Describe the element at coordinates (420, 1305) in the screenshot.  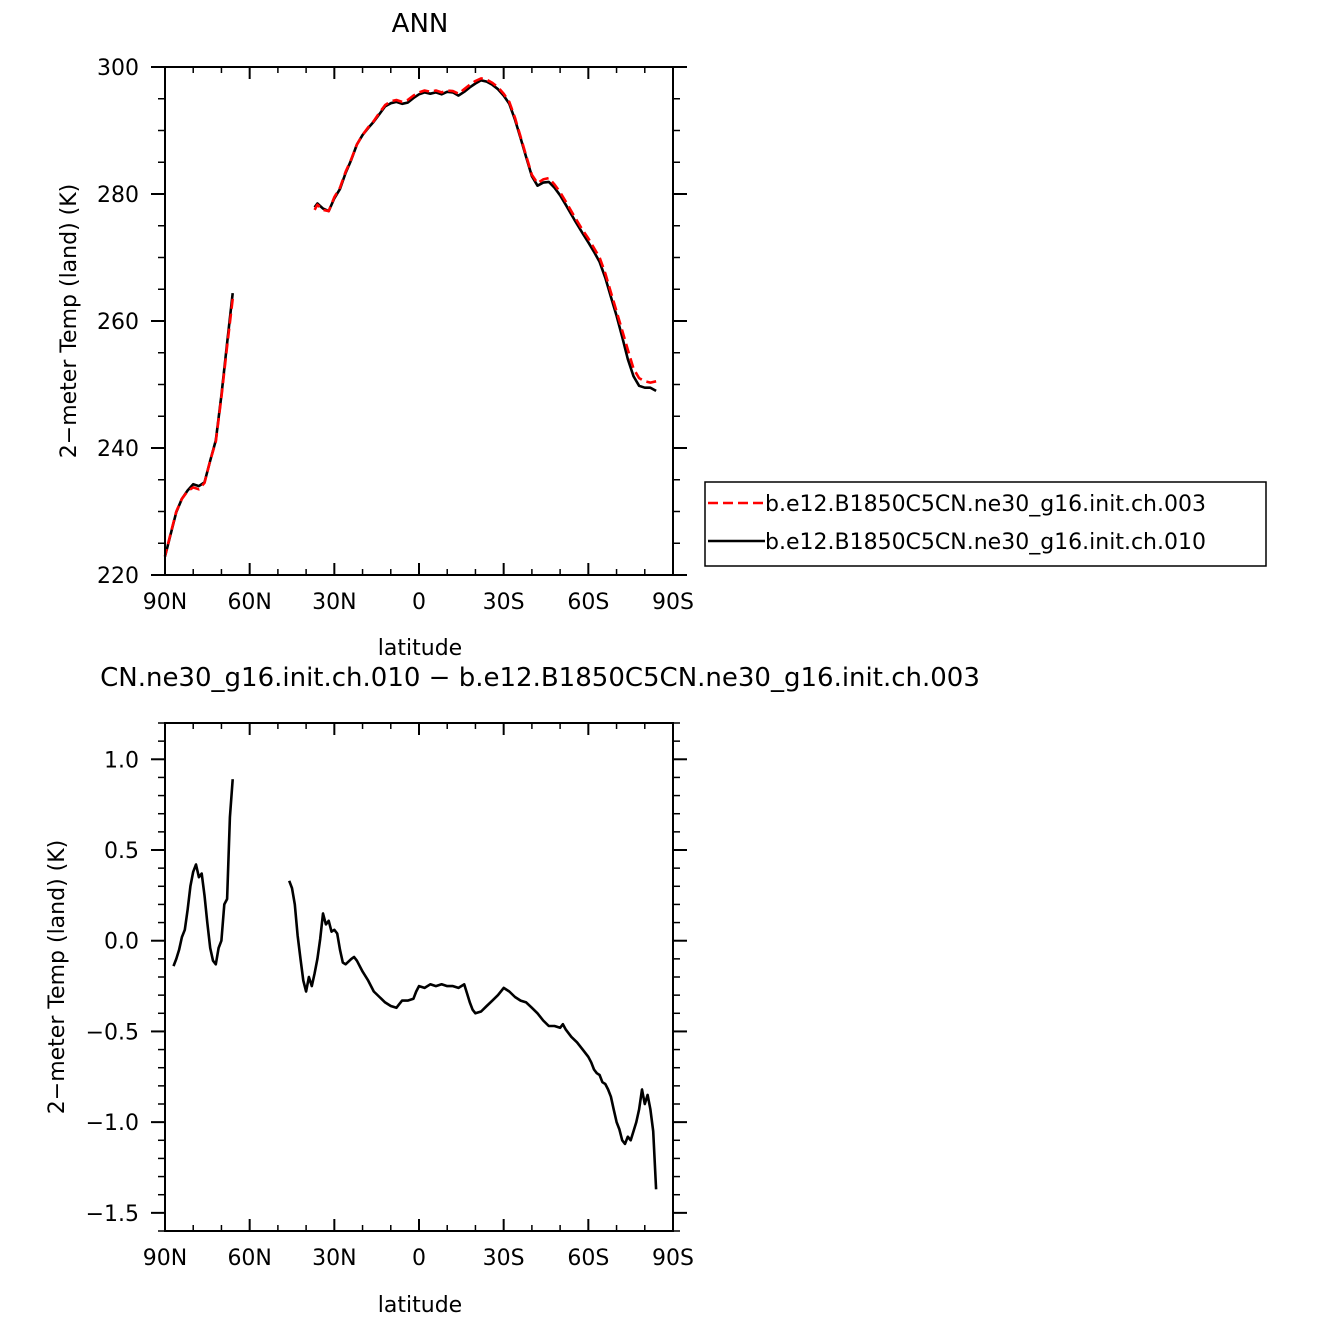
I see `bottom-x-axis-label: latitude` at that location.